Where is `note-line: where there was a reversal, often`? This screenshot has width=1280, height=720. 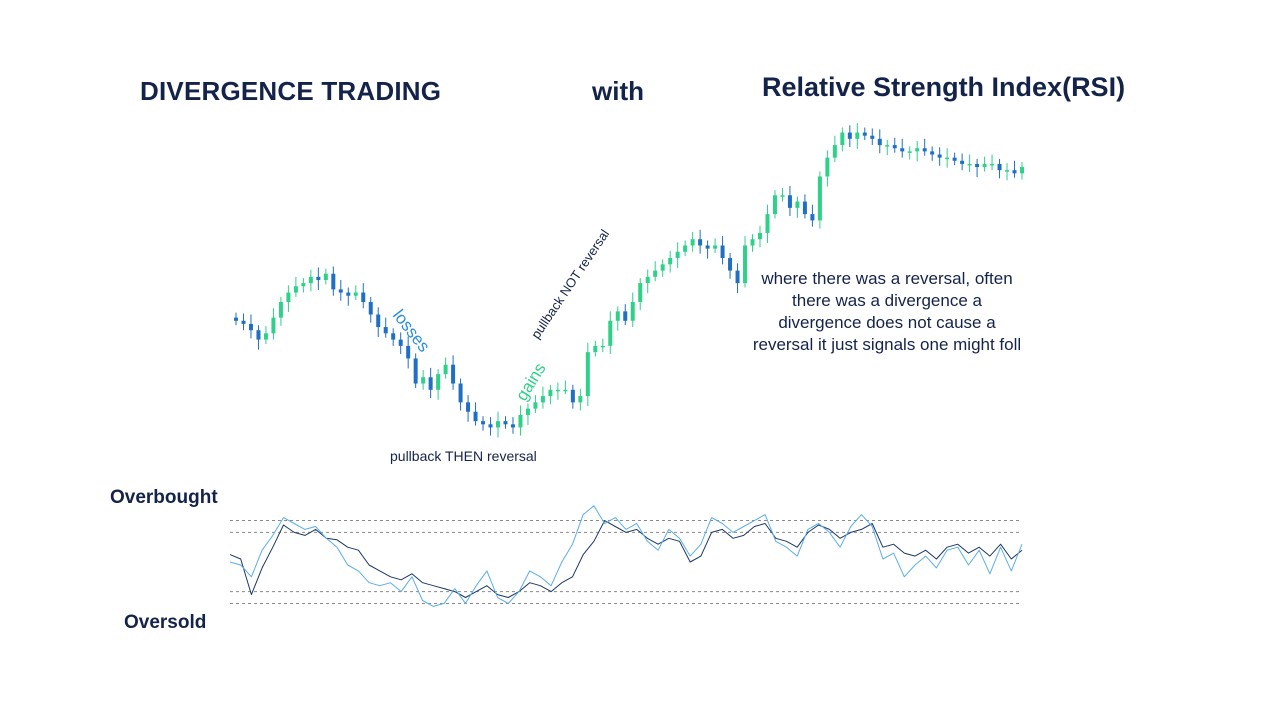 note-line: where there was a reversal, often is located at coordinates (887, 278).